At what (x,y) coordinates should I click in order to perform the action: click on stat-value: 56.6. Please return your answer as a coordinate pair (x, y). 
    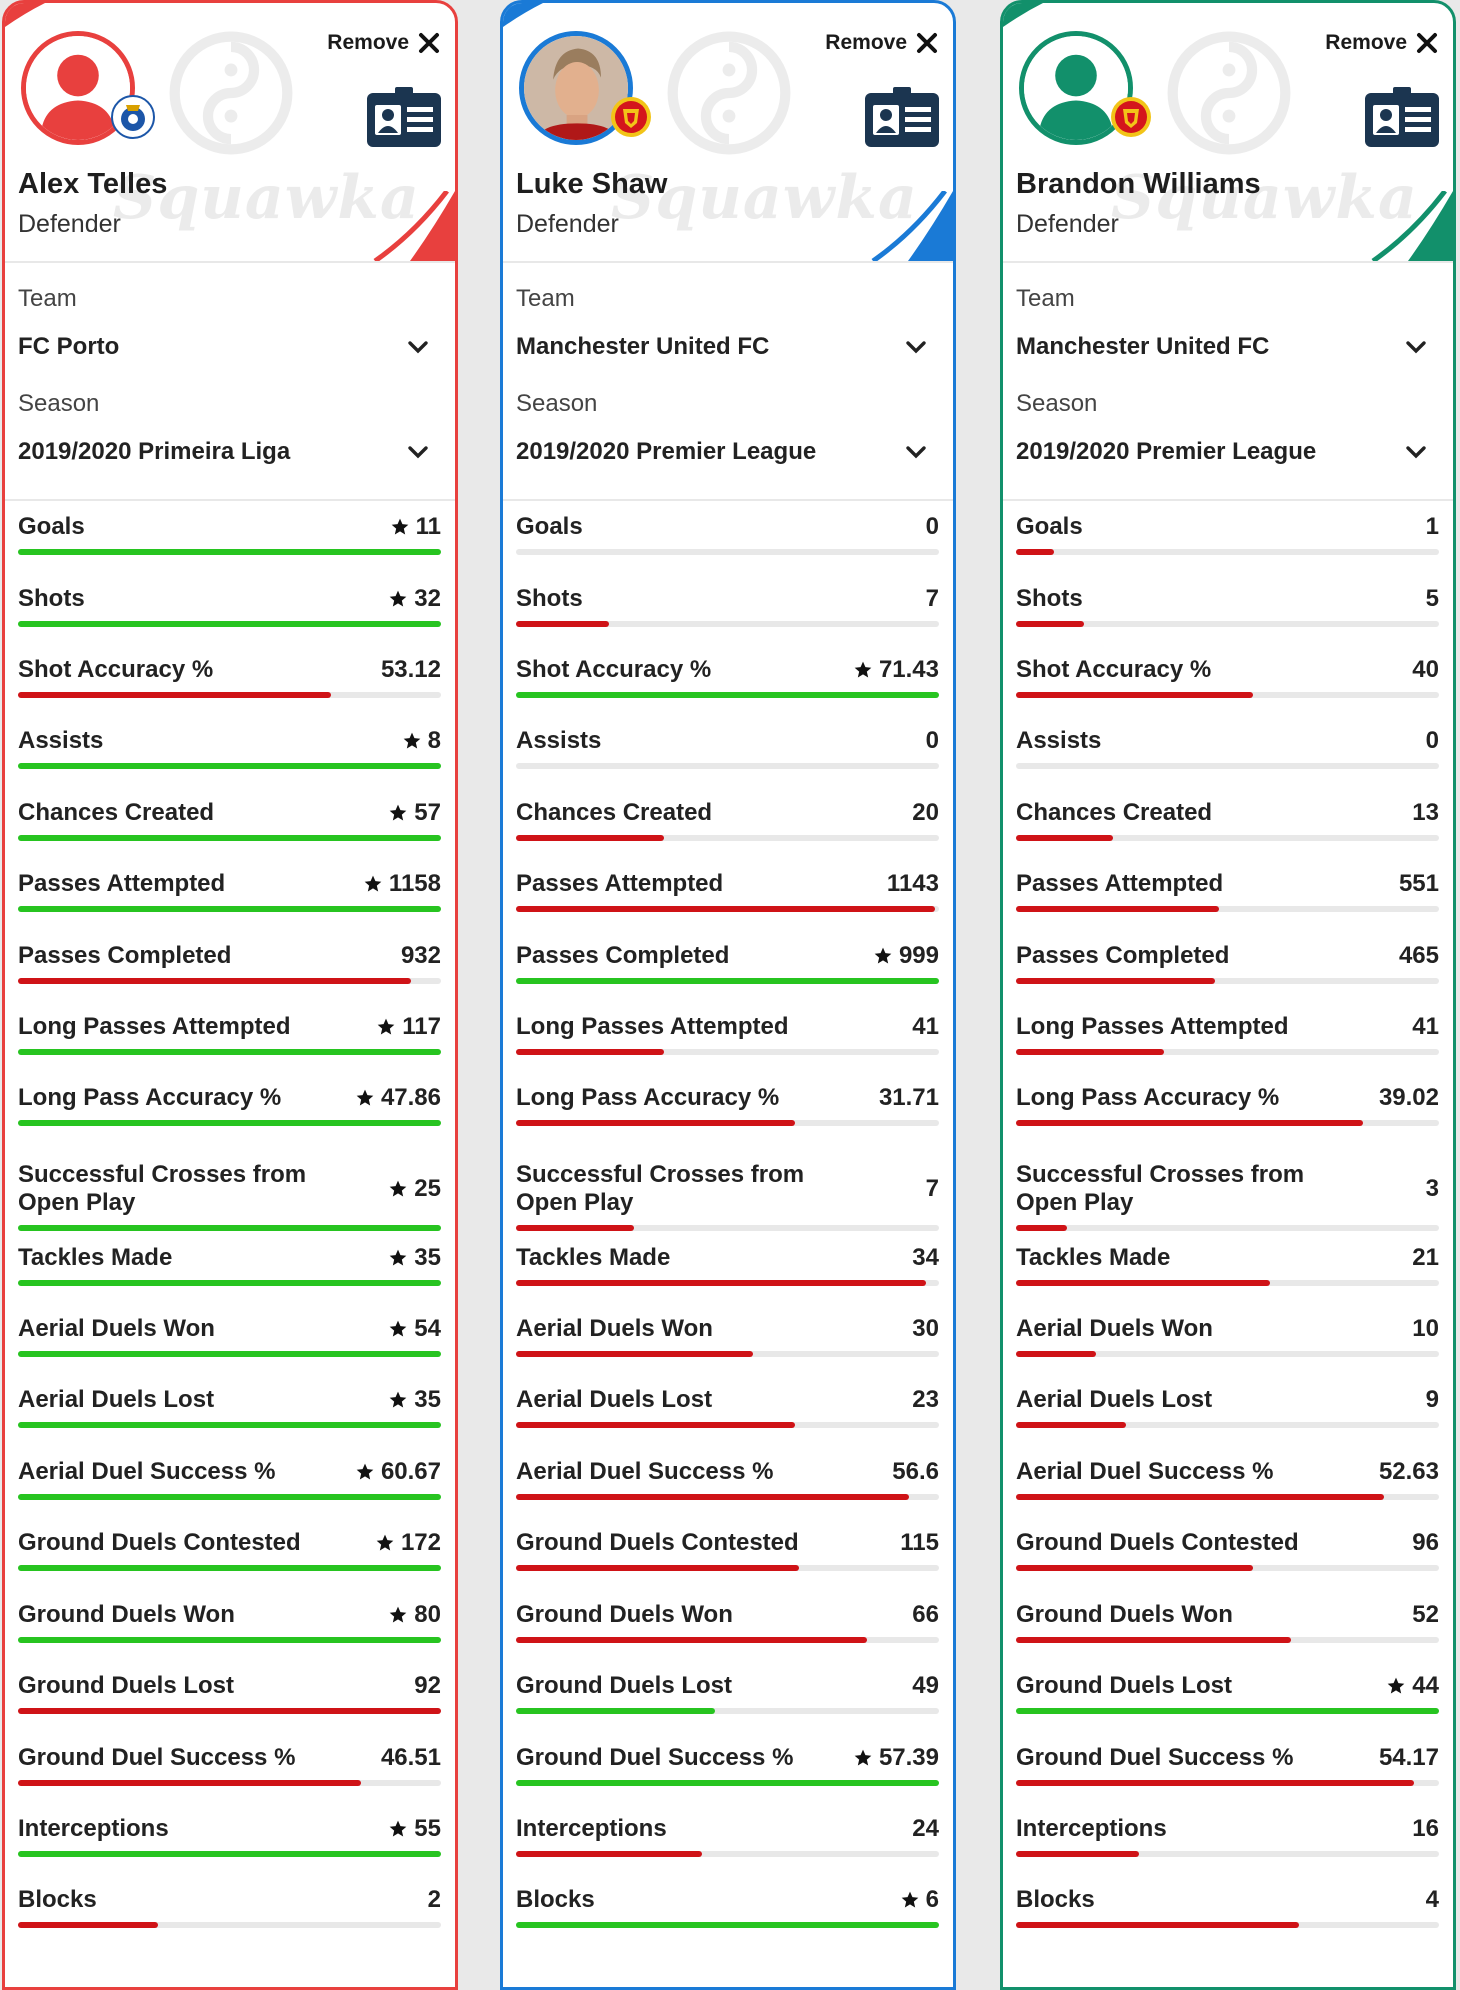
    Looking at the image, I should click on (915, 1472).